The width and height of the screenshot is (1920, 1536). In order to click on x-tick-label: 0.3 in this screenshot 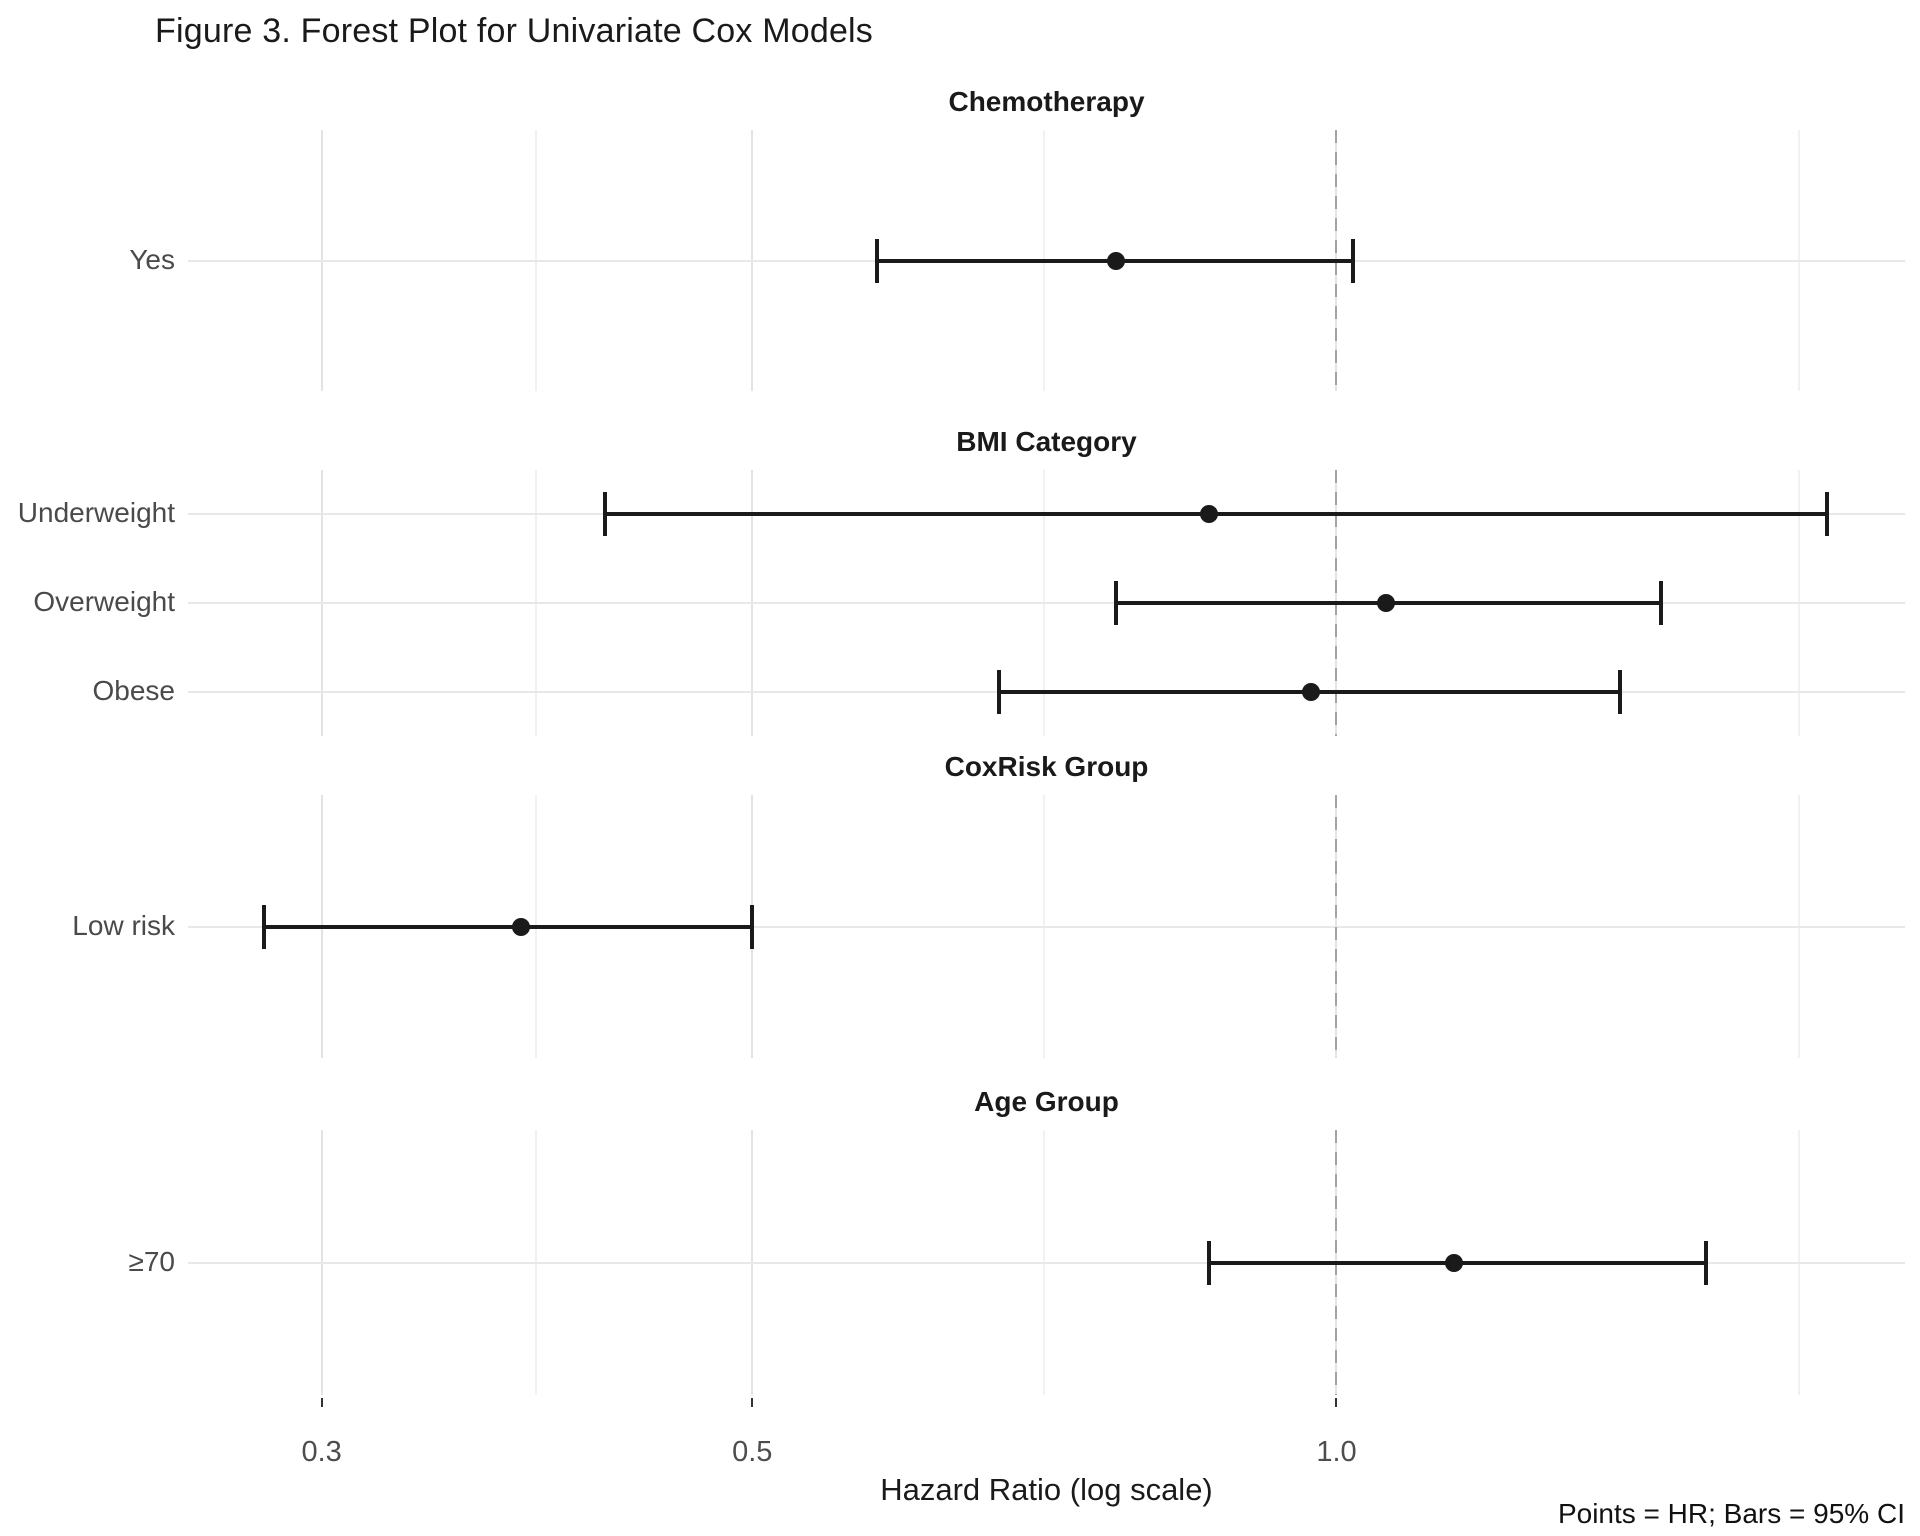, I will do `click(321, 1452)`.